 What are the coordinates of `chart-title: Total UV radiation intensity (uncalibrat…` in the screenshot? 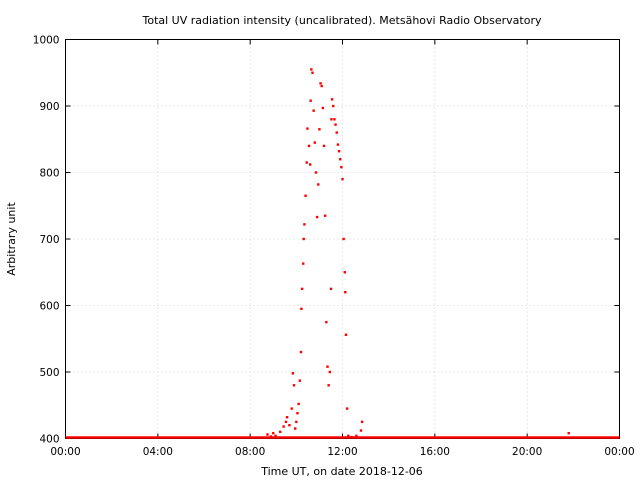 It's located at (342, 20).